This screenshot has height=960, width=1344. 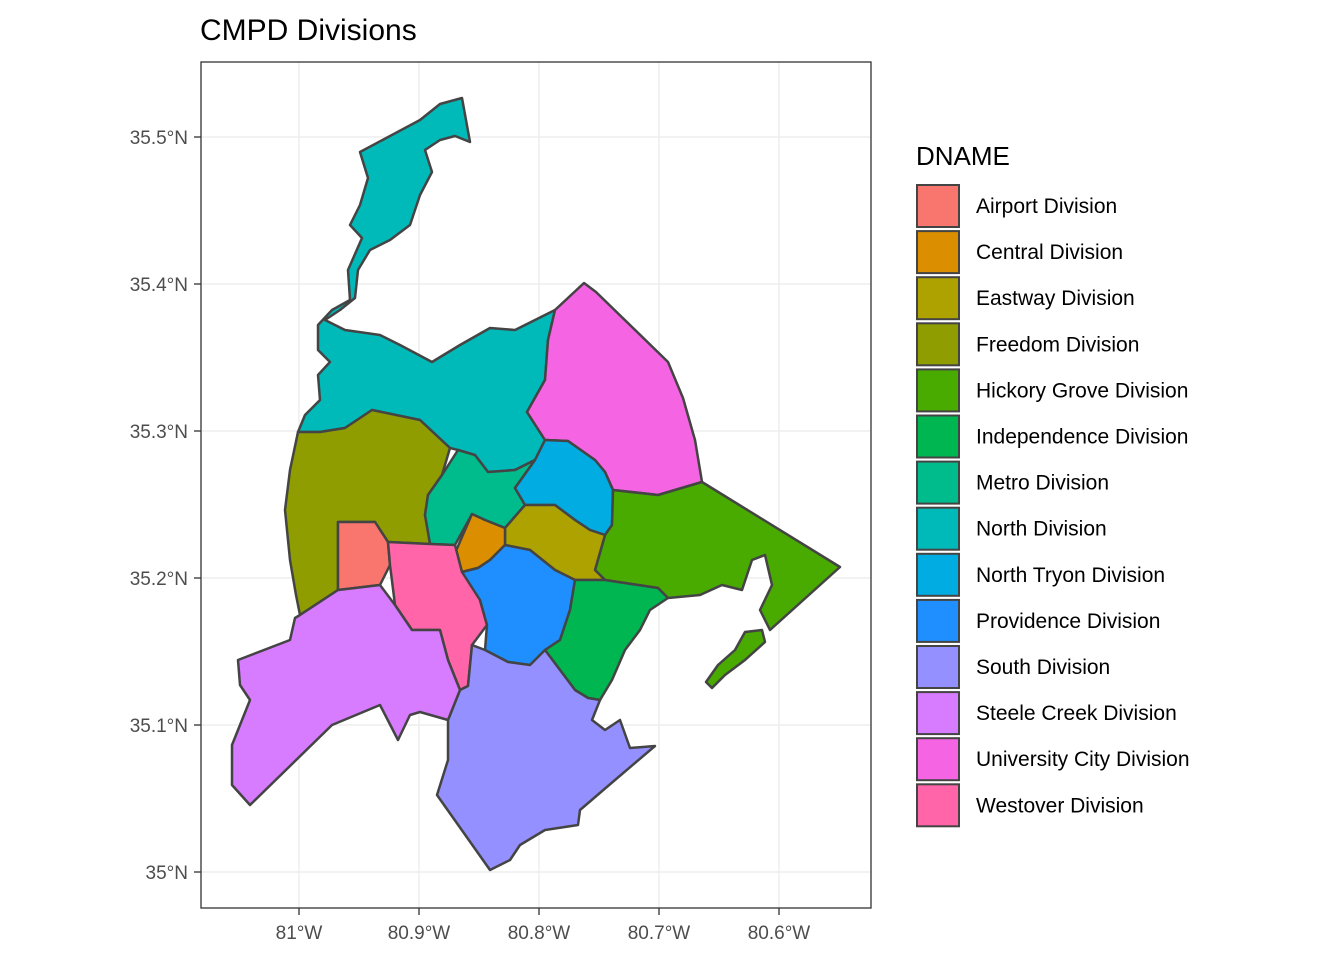 What do you see at coordinates (1042, 483) in the screenshot?
I see `legend-label: Metro Division` at bounding box center [1042, 483].